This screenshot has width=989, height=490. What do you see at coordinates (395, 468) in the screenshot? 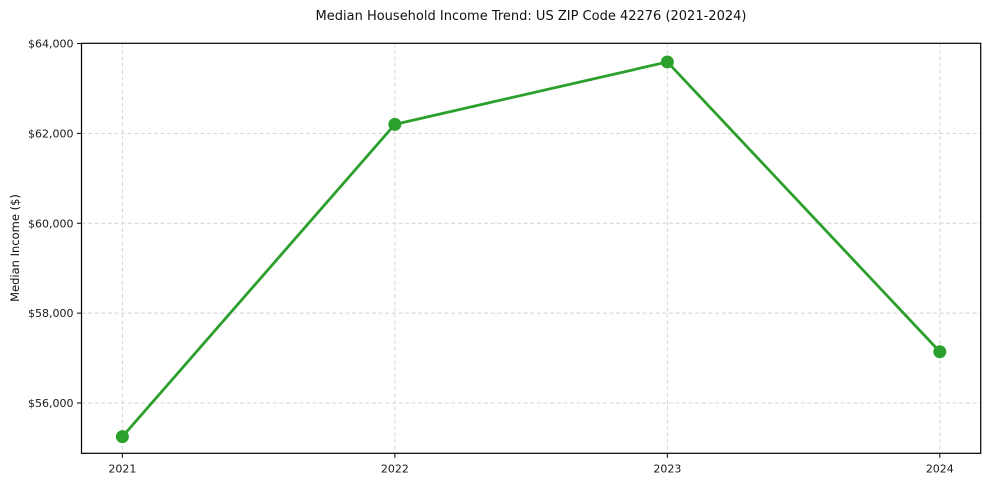
I see `x-tick-label: 2022` at bounding box center [395, 468].